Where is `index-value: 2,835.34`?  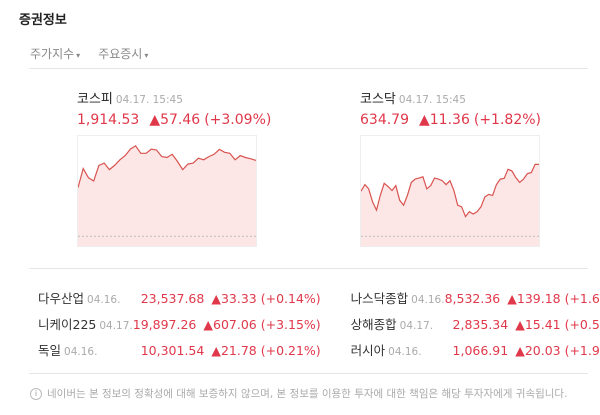 index-value: 2,835.34 is located at coordinates (480, 324).